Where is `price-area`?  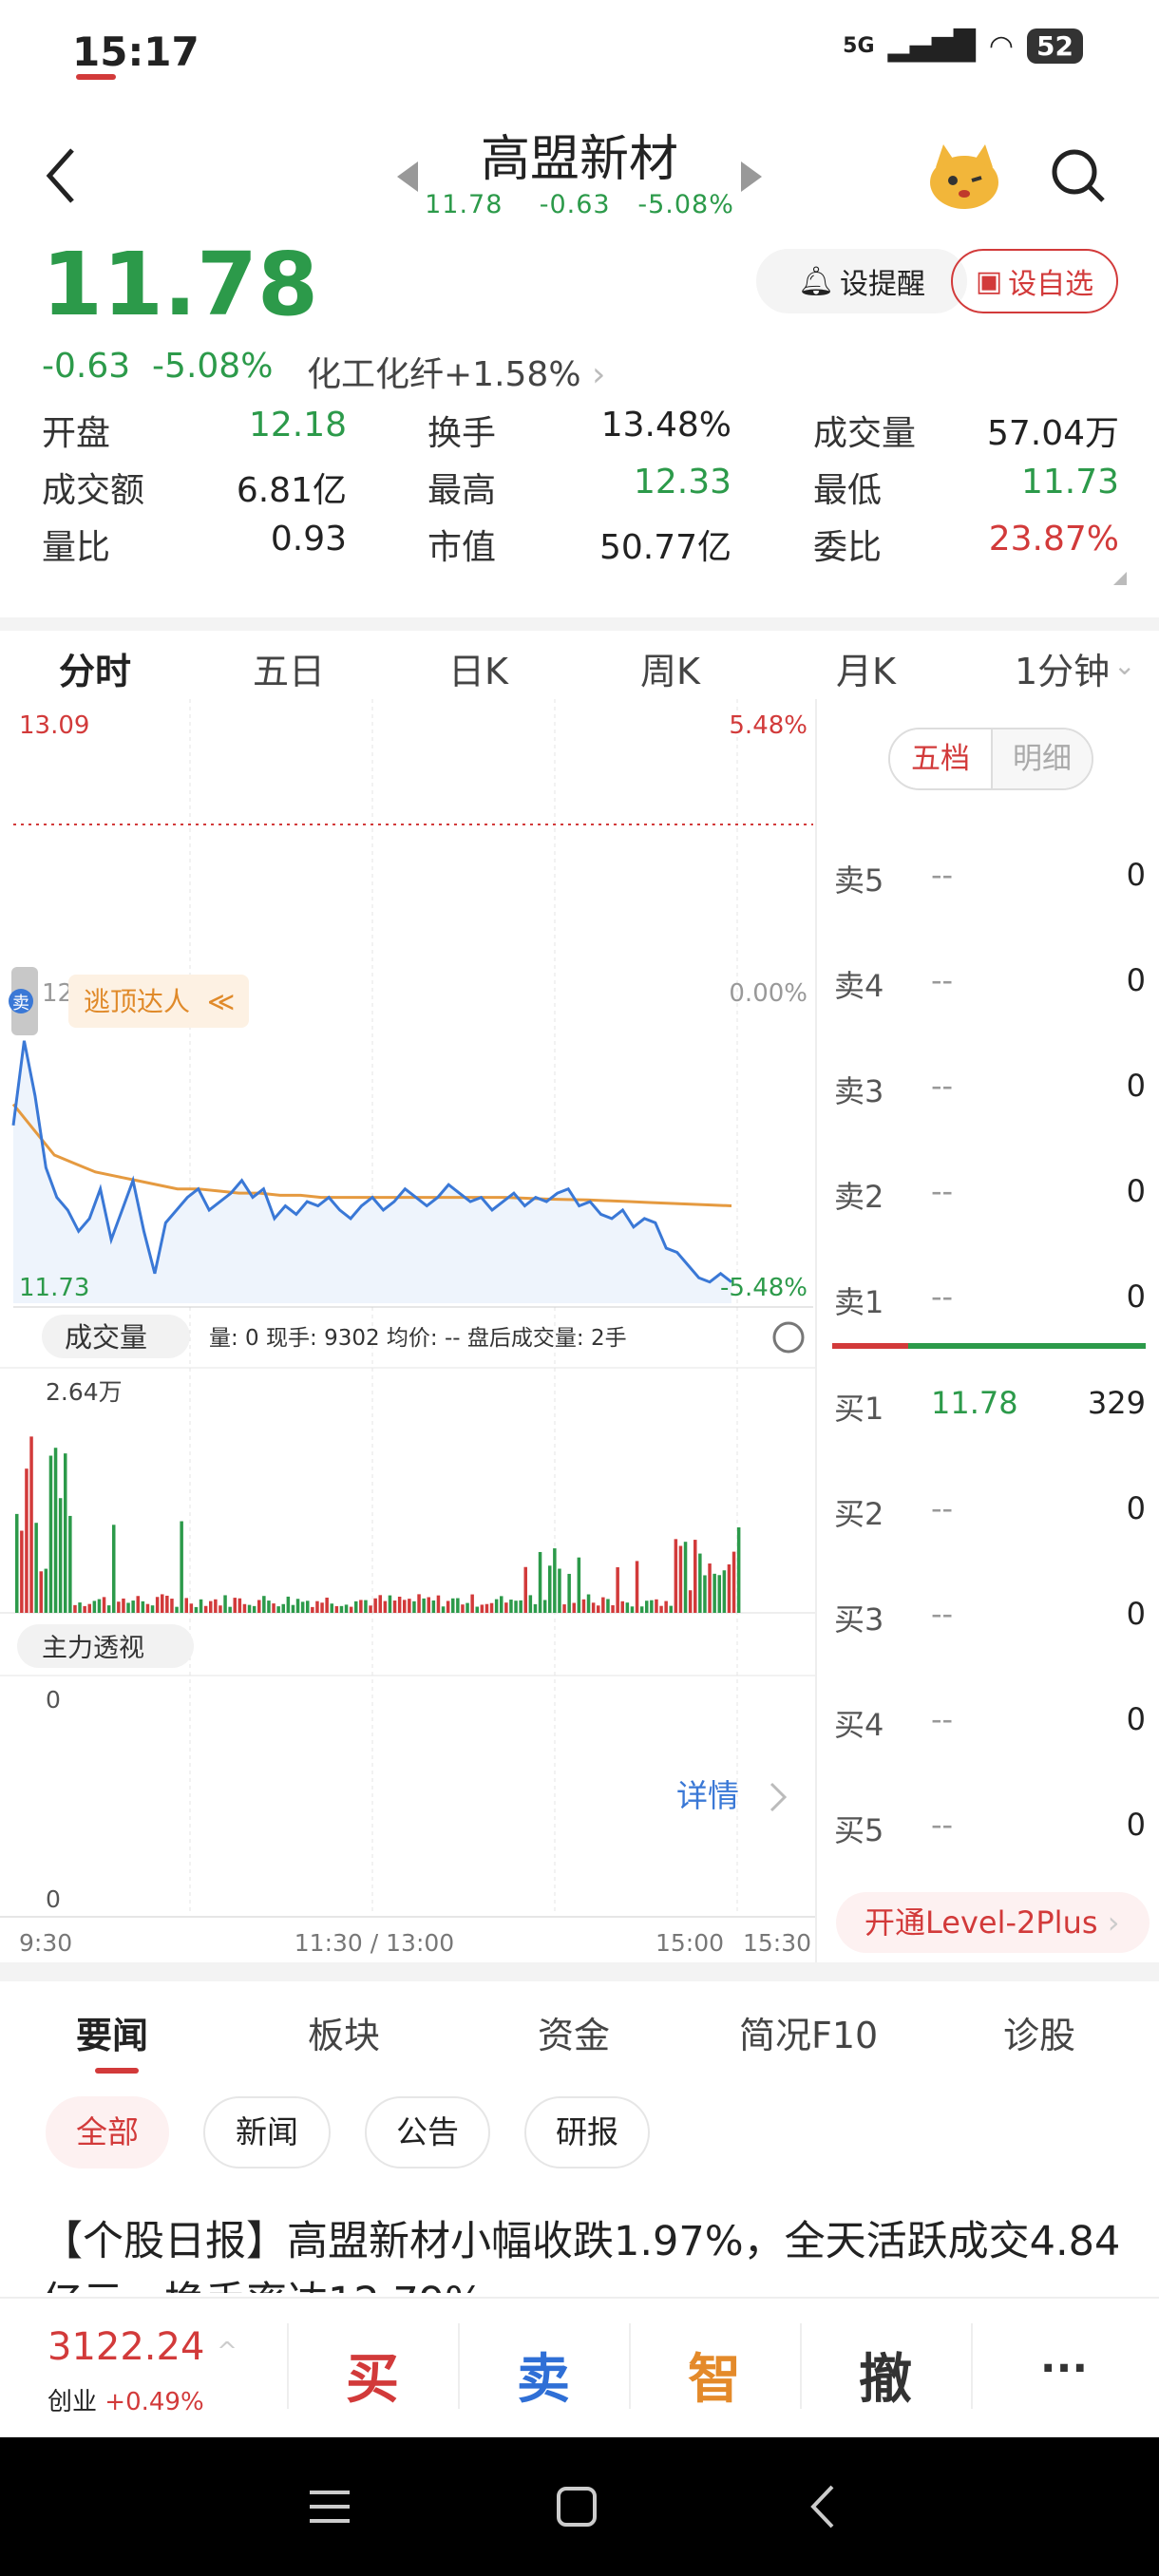 price-area is located at coordinates (372, 1171).